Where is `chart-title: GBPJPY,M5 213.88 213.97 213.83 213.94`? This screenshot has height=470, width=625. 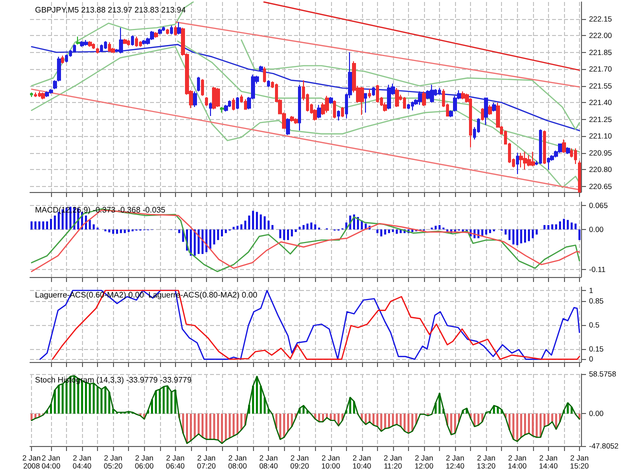
chart-title: GBPJPY,M5 213.88 213.97 213.83 213.94 is located at coordinates (110, 10).